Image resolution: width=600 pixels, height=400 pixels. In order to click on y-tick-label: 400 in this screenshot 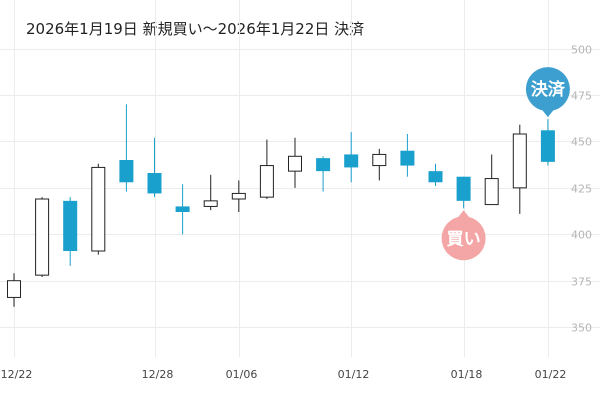, I will do `click(581, 235)`.